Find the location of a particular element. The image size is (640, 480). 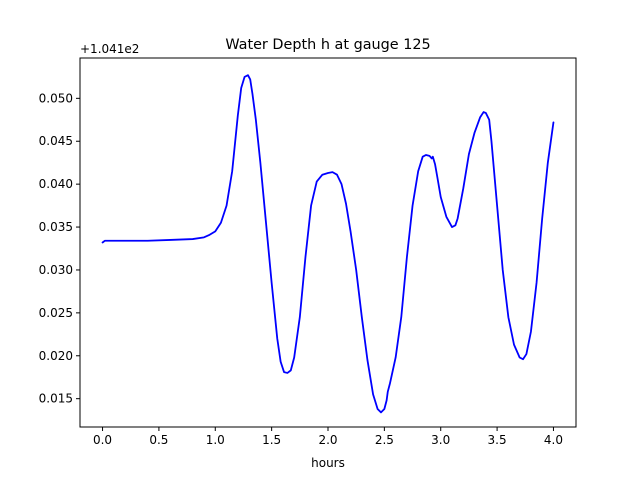

x-tick-label: 0.5 is located at coordinates (158, 440).